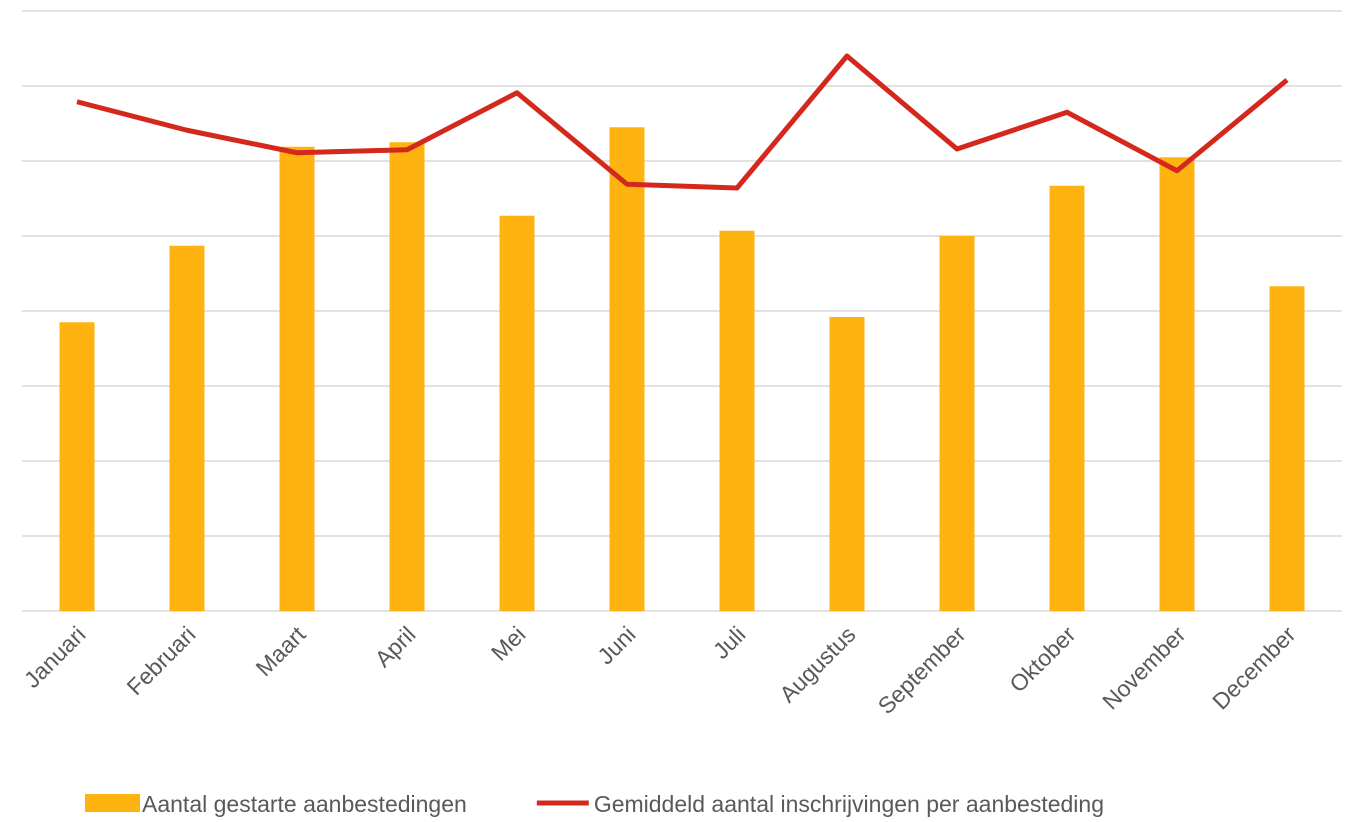  I want to click on x-tick-label: Juli, so click(729, 642).